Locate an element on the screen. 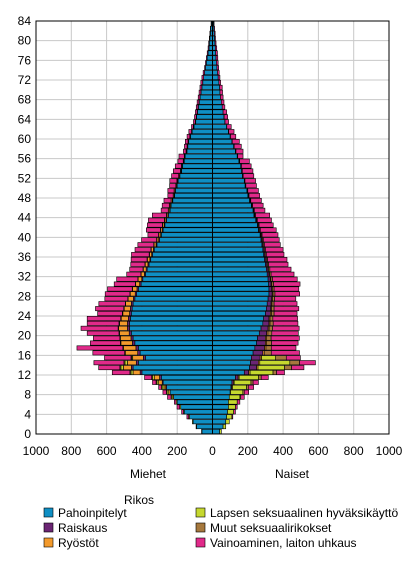 The height and width of the screenshot is (572, 416). y-tick-label: 8 is located at coordinates (27, 395).